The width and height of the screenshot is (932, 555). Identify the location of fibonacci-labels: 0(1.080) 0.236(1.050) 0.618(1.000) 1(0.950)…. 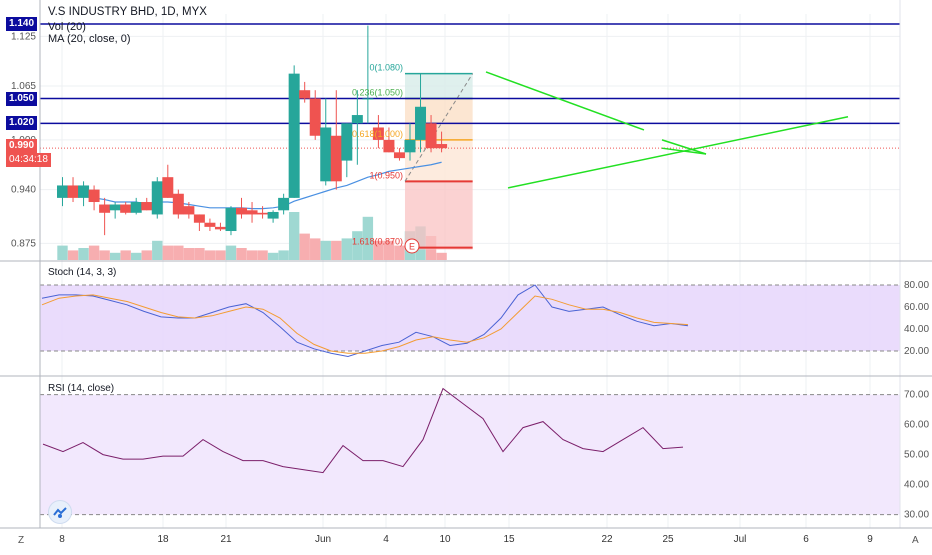
(386, 158).